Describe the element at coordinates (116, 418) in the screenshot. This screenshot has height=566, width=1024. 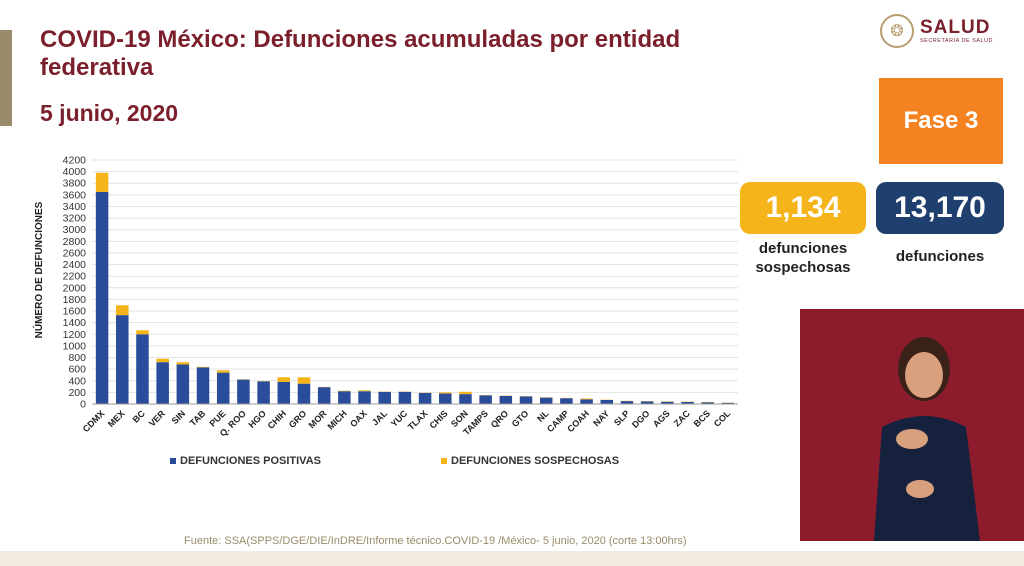
I see `x-tick-label: MEX` at that location.